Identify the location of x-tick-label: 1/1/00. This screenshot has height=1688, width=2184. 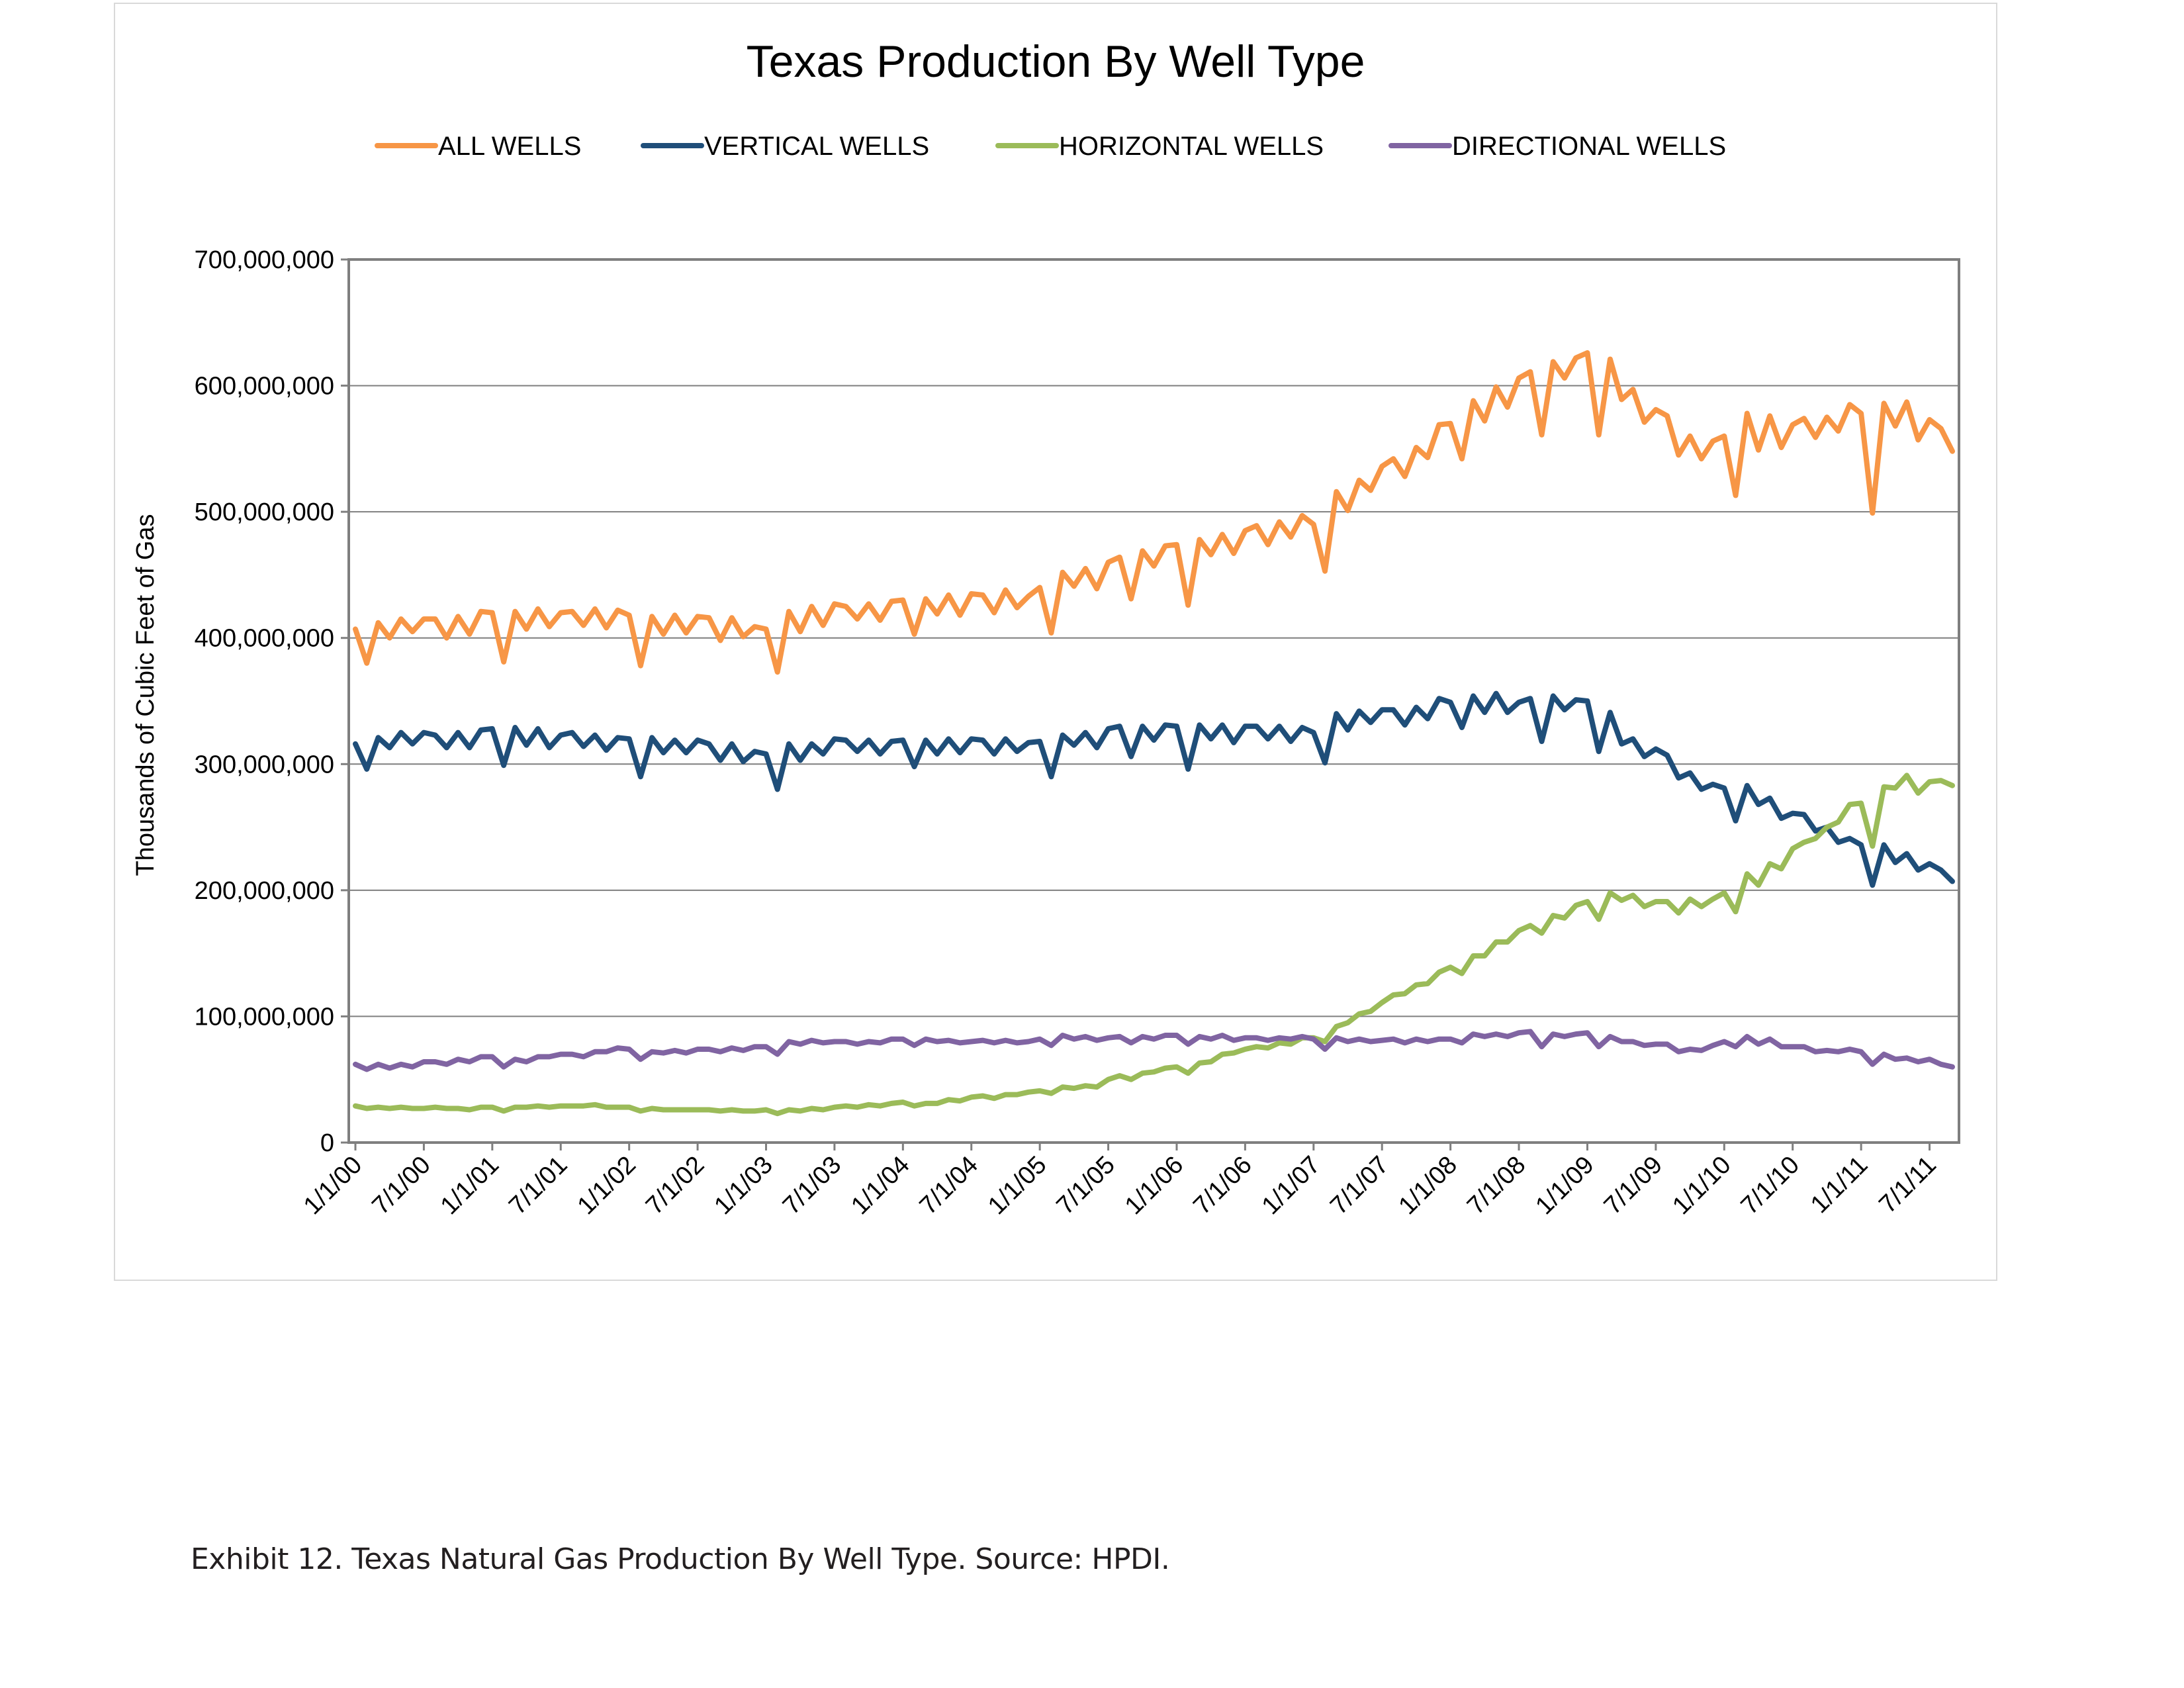
(332, 1185).